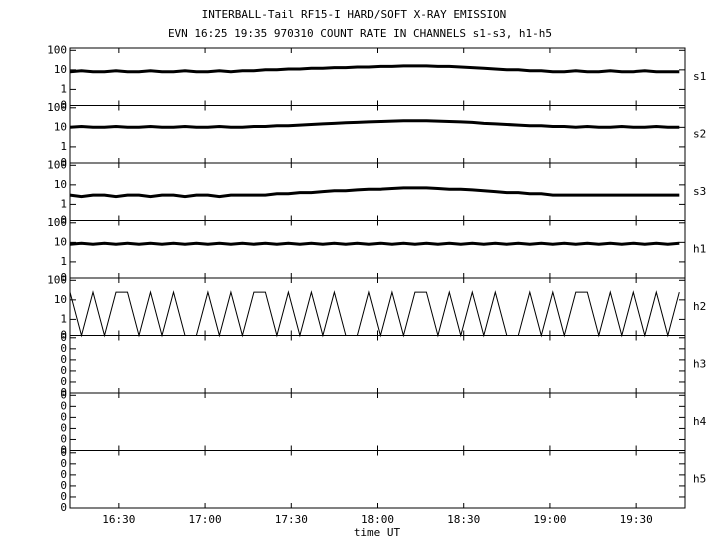  What do you see at coordinates (699, 133) in the screenshot?
I see `legend-label: s2` at bounding box center [699, 133].